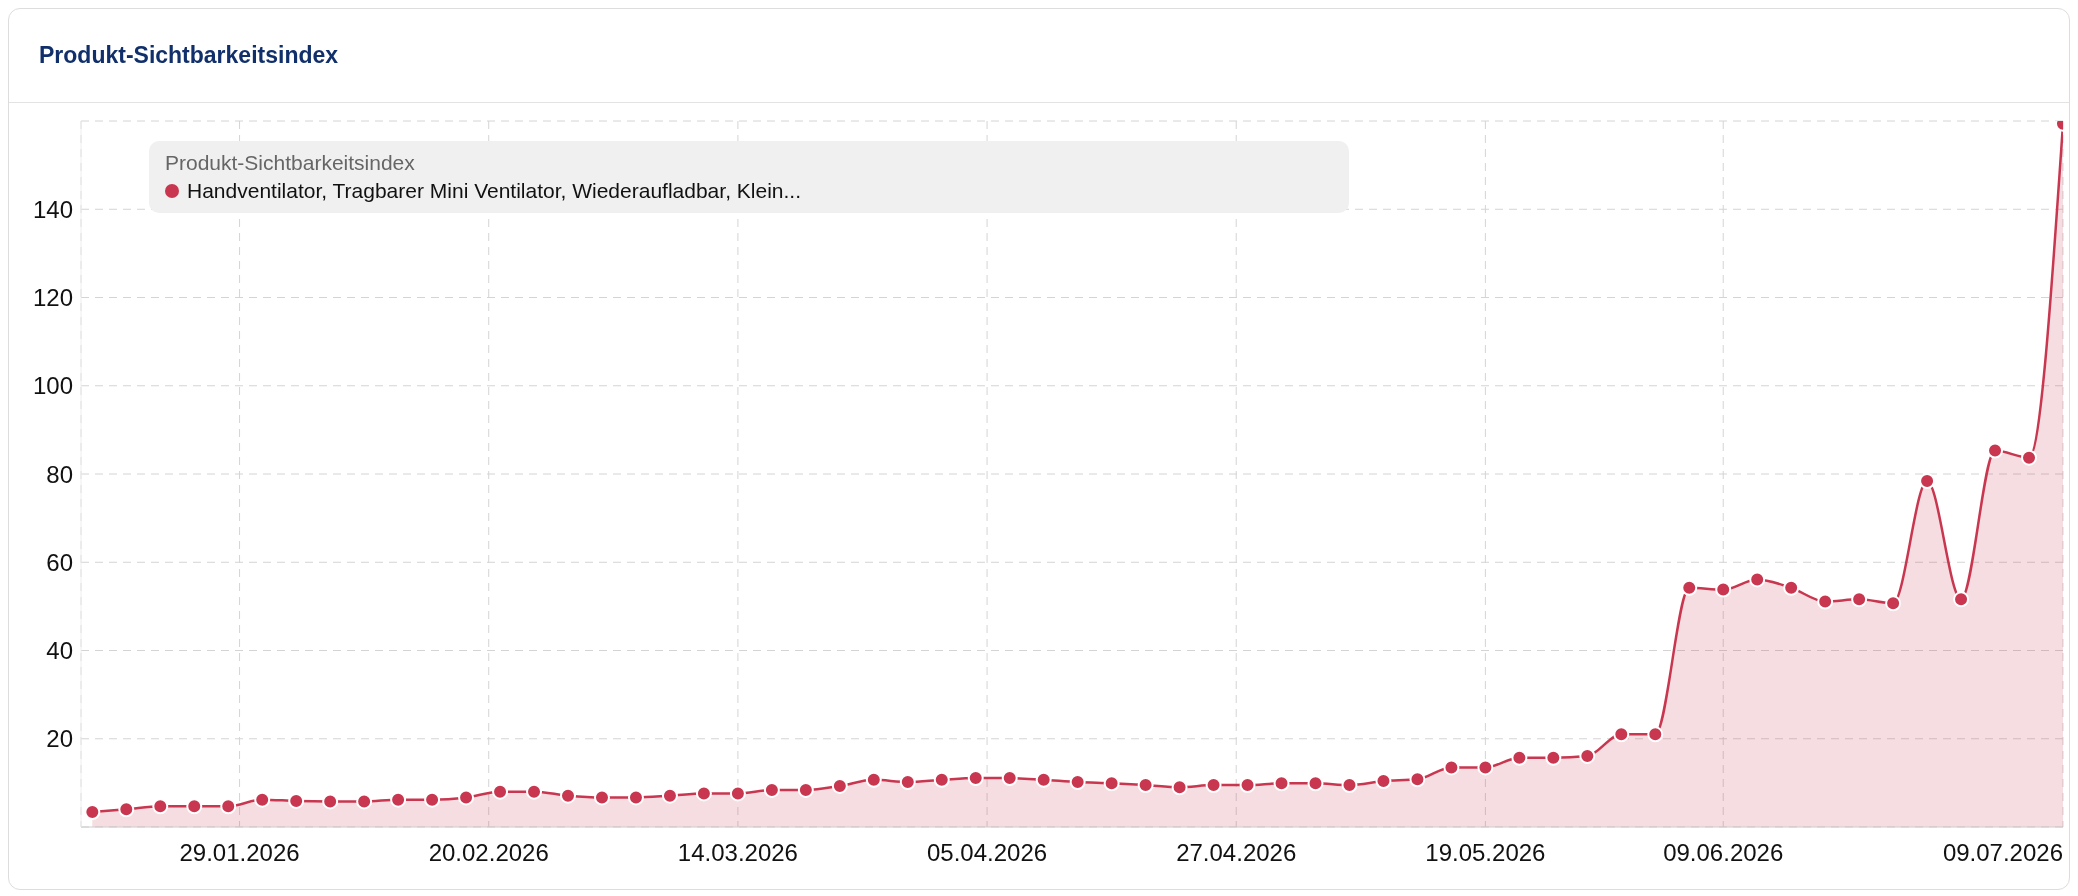 Image resolution: width=2078 pixels, height=896 pixels. What do you see at coordinates (488, 852) in the screenshot?
I see `x-tick-label: 20.02.2026` at bounding box center [488, 852].